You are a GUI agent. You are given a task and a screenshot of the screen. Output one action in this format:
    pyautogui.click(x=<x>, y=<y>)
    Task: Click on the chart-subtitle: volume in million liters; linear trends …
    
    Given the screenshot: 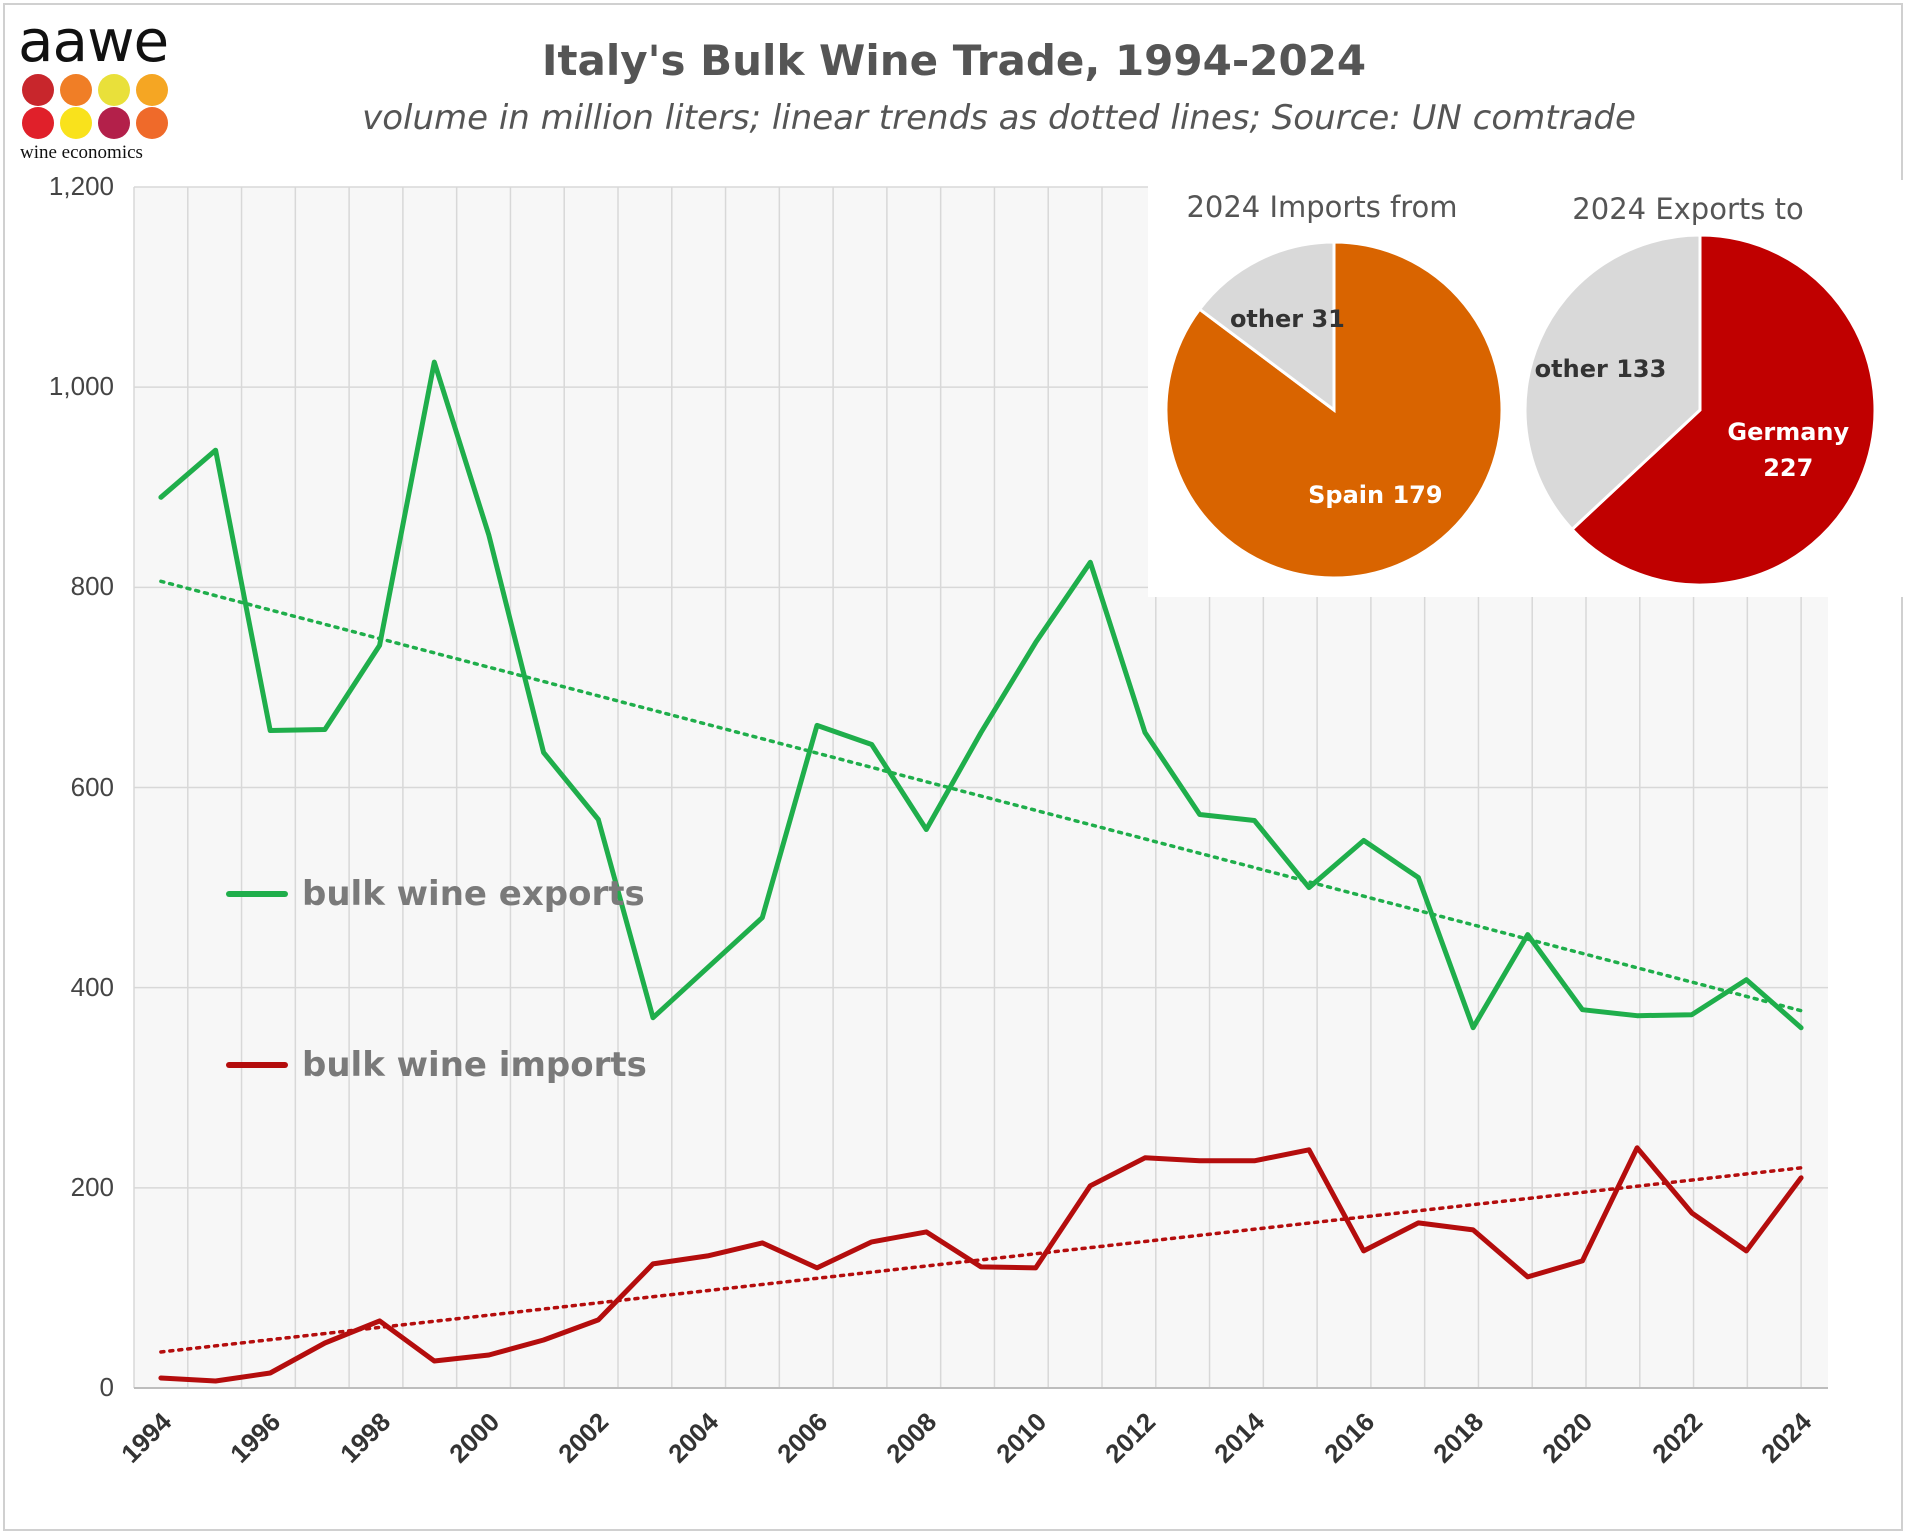 What is the action you would take?
    pyautogui.click(x=999, y=118)
    